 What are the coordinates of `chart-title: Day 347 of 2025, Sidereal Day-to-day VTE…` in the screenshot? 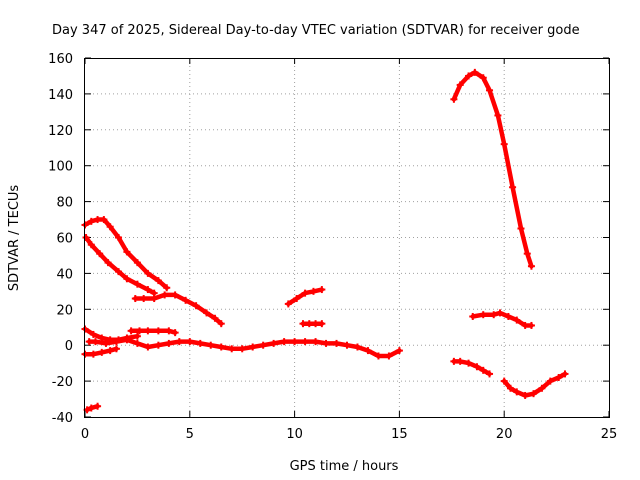 It's located at (316, 30).